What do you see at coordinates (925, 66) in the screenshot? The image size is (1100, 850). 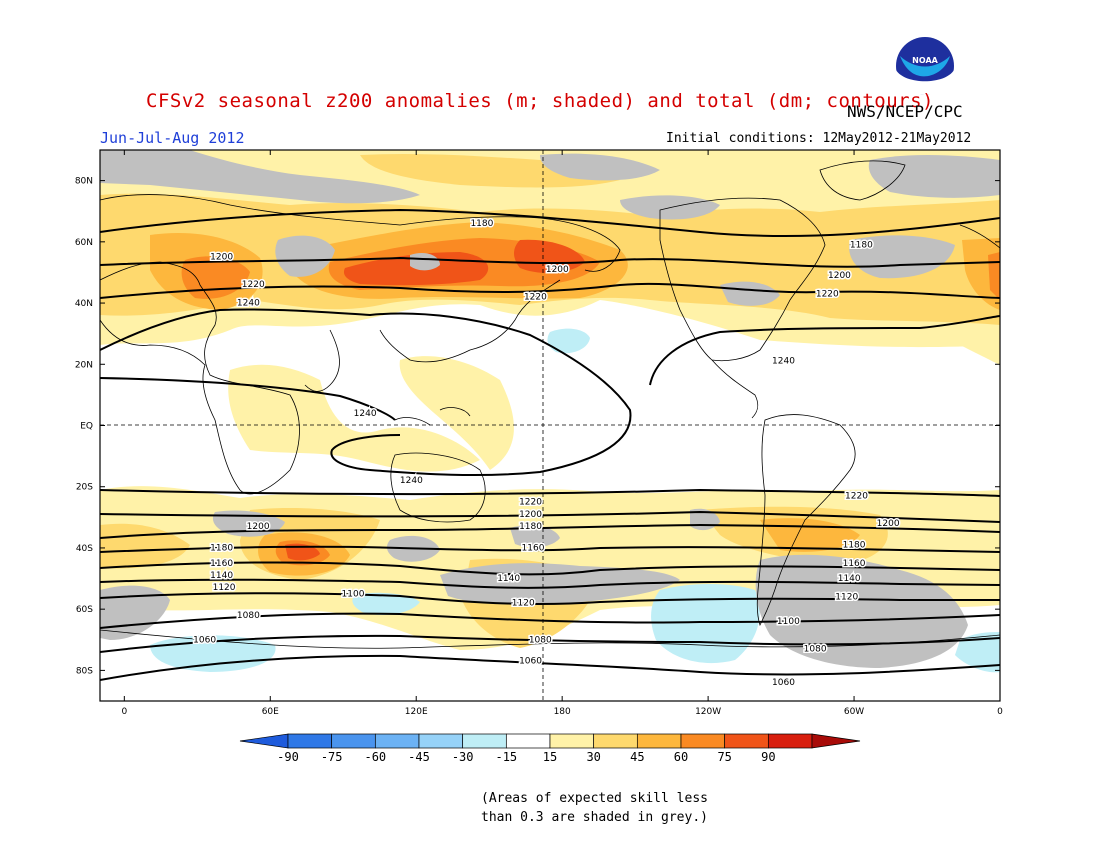 I see `noaa-logo-icon: NOAA` at bounding box center [925, 66].